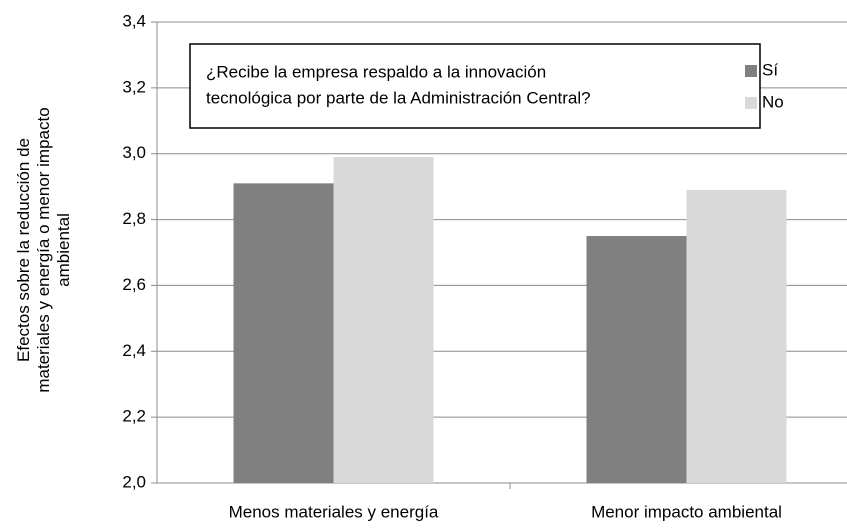 This screenshot has height=532, width=847. I want to click on y-tick-label: 3,0, so click(134, 152).